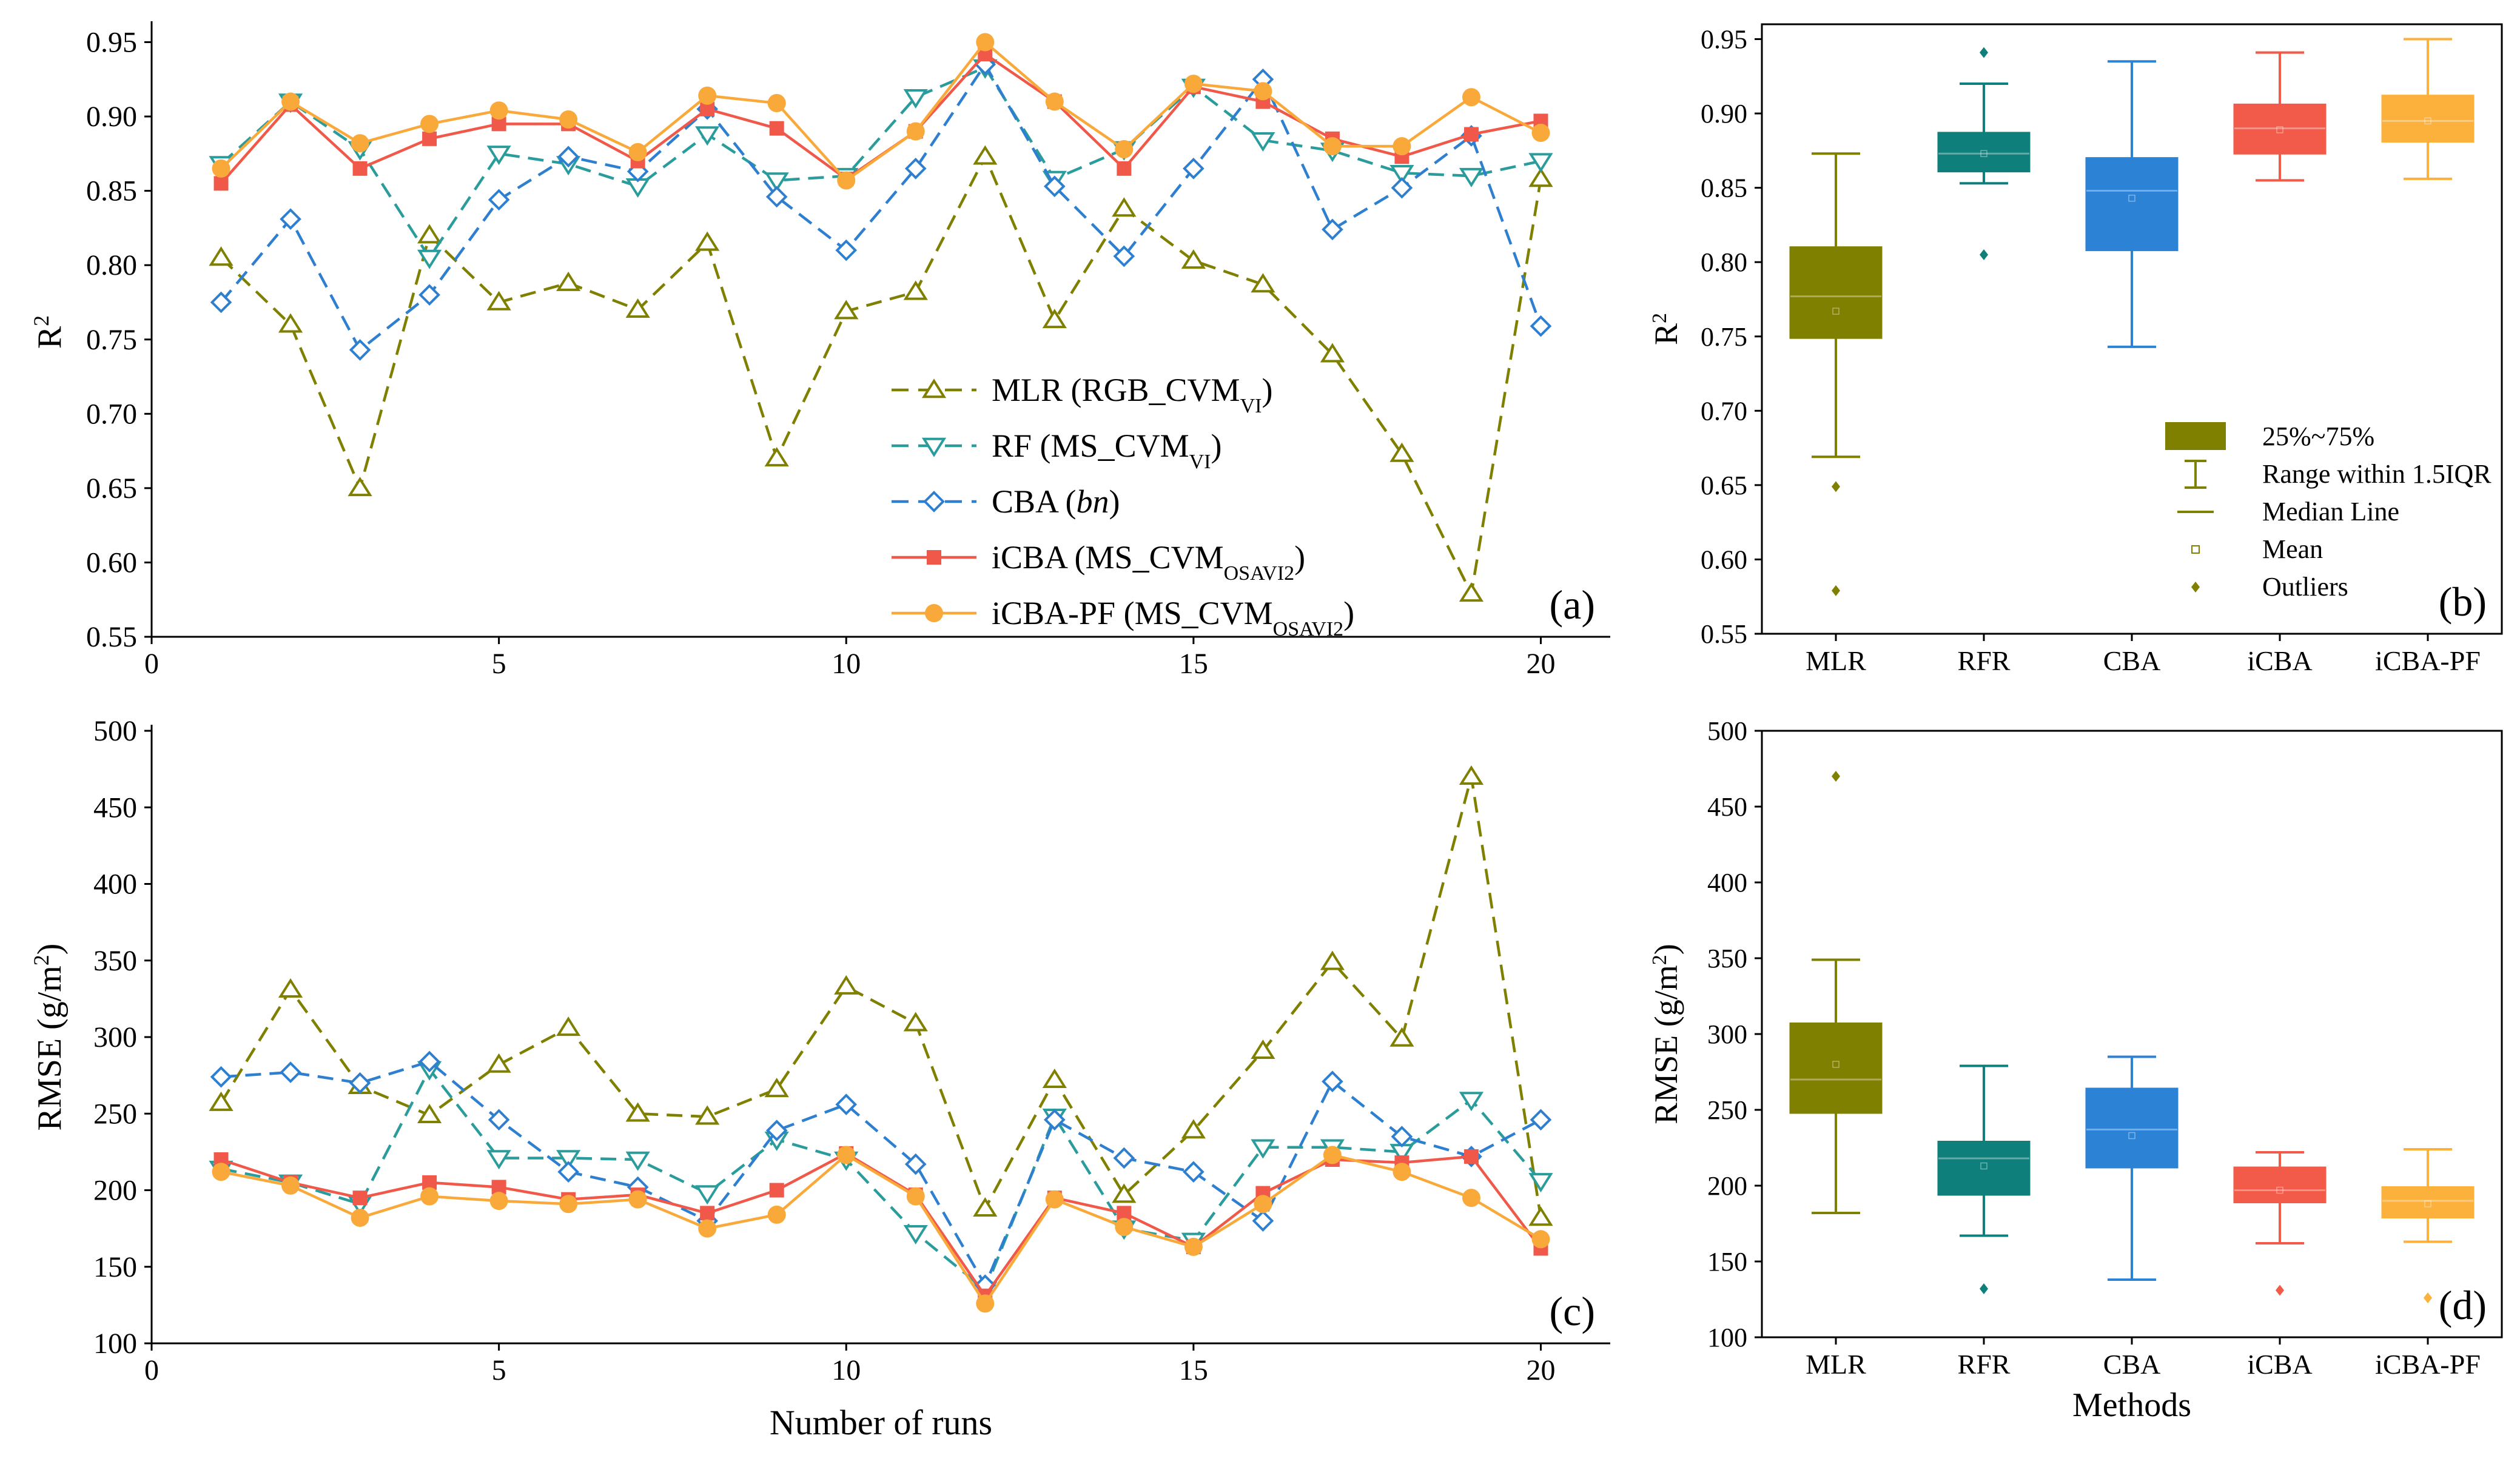 This screenshot has width=2520, height=1461. What do you see at coordinates (151, 664) in the screenshot?
I see `x-tick-label: 0` at bounding box center [151, 664].